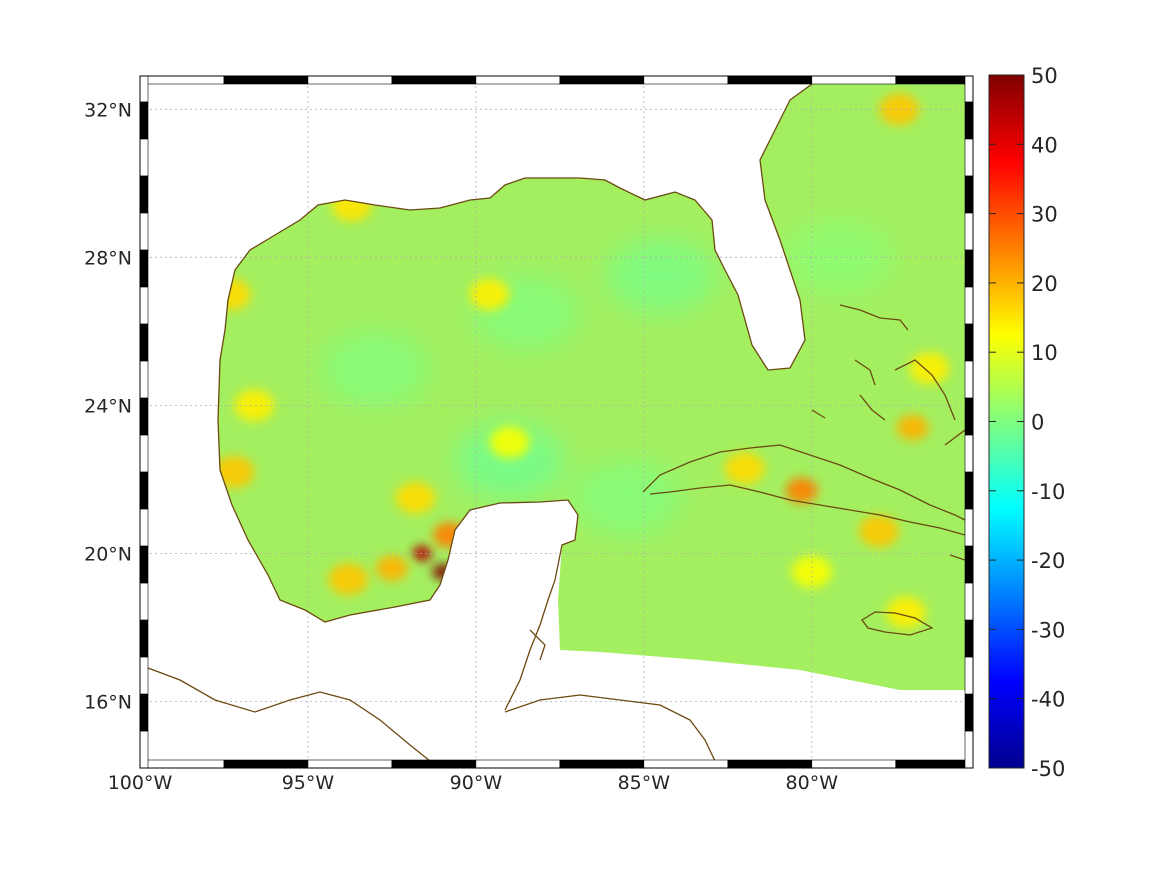 This screenshot has width=1167, height=875. What do you see at coordinates (108, 110) in the screenshot?
I see `latitude-tick-label: 32°N` at bounding box center [108, 110].